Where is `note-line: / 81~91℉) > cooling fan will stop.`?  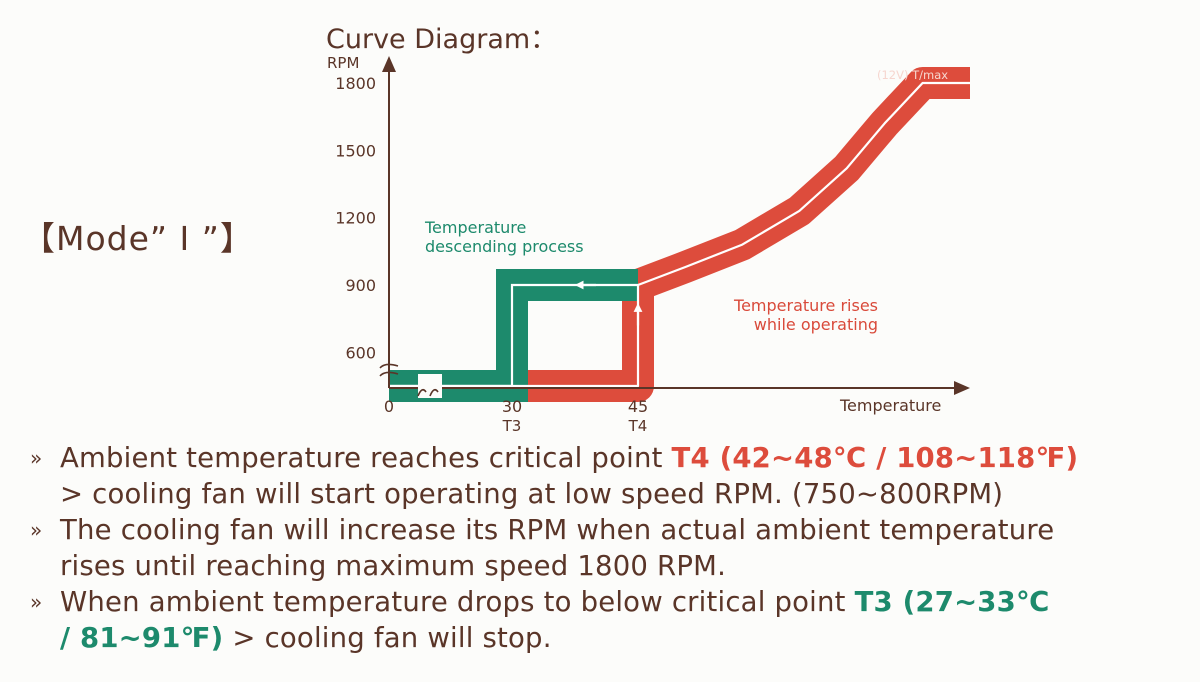
note-line: / 81~91℉) > cooling fan will stop. is located at coordinates (554, 638).